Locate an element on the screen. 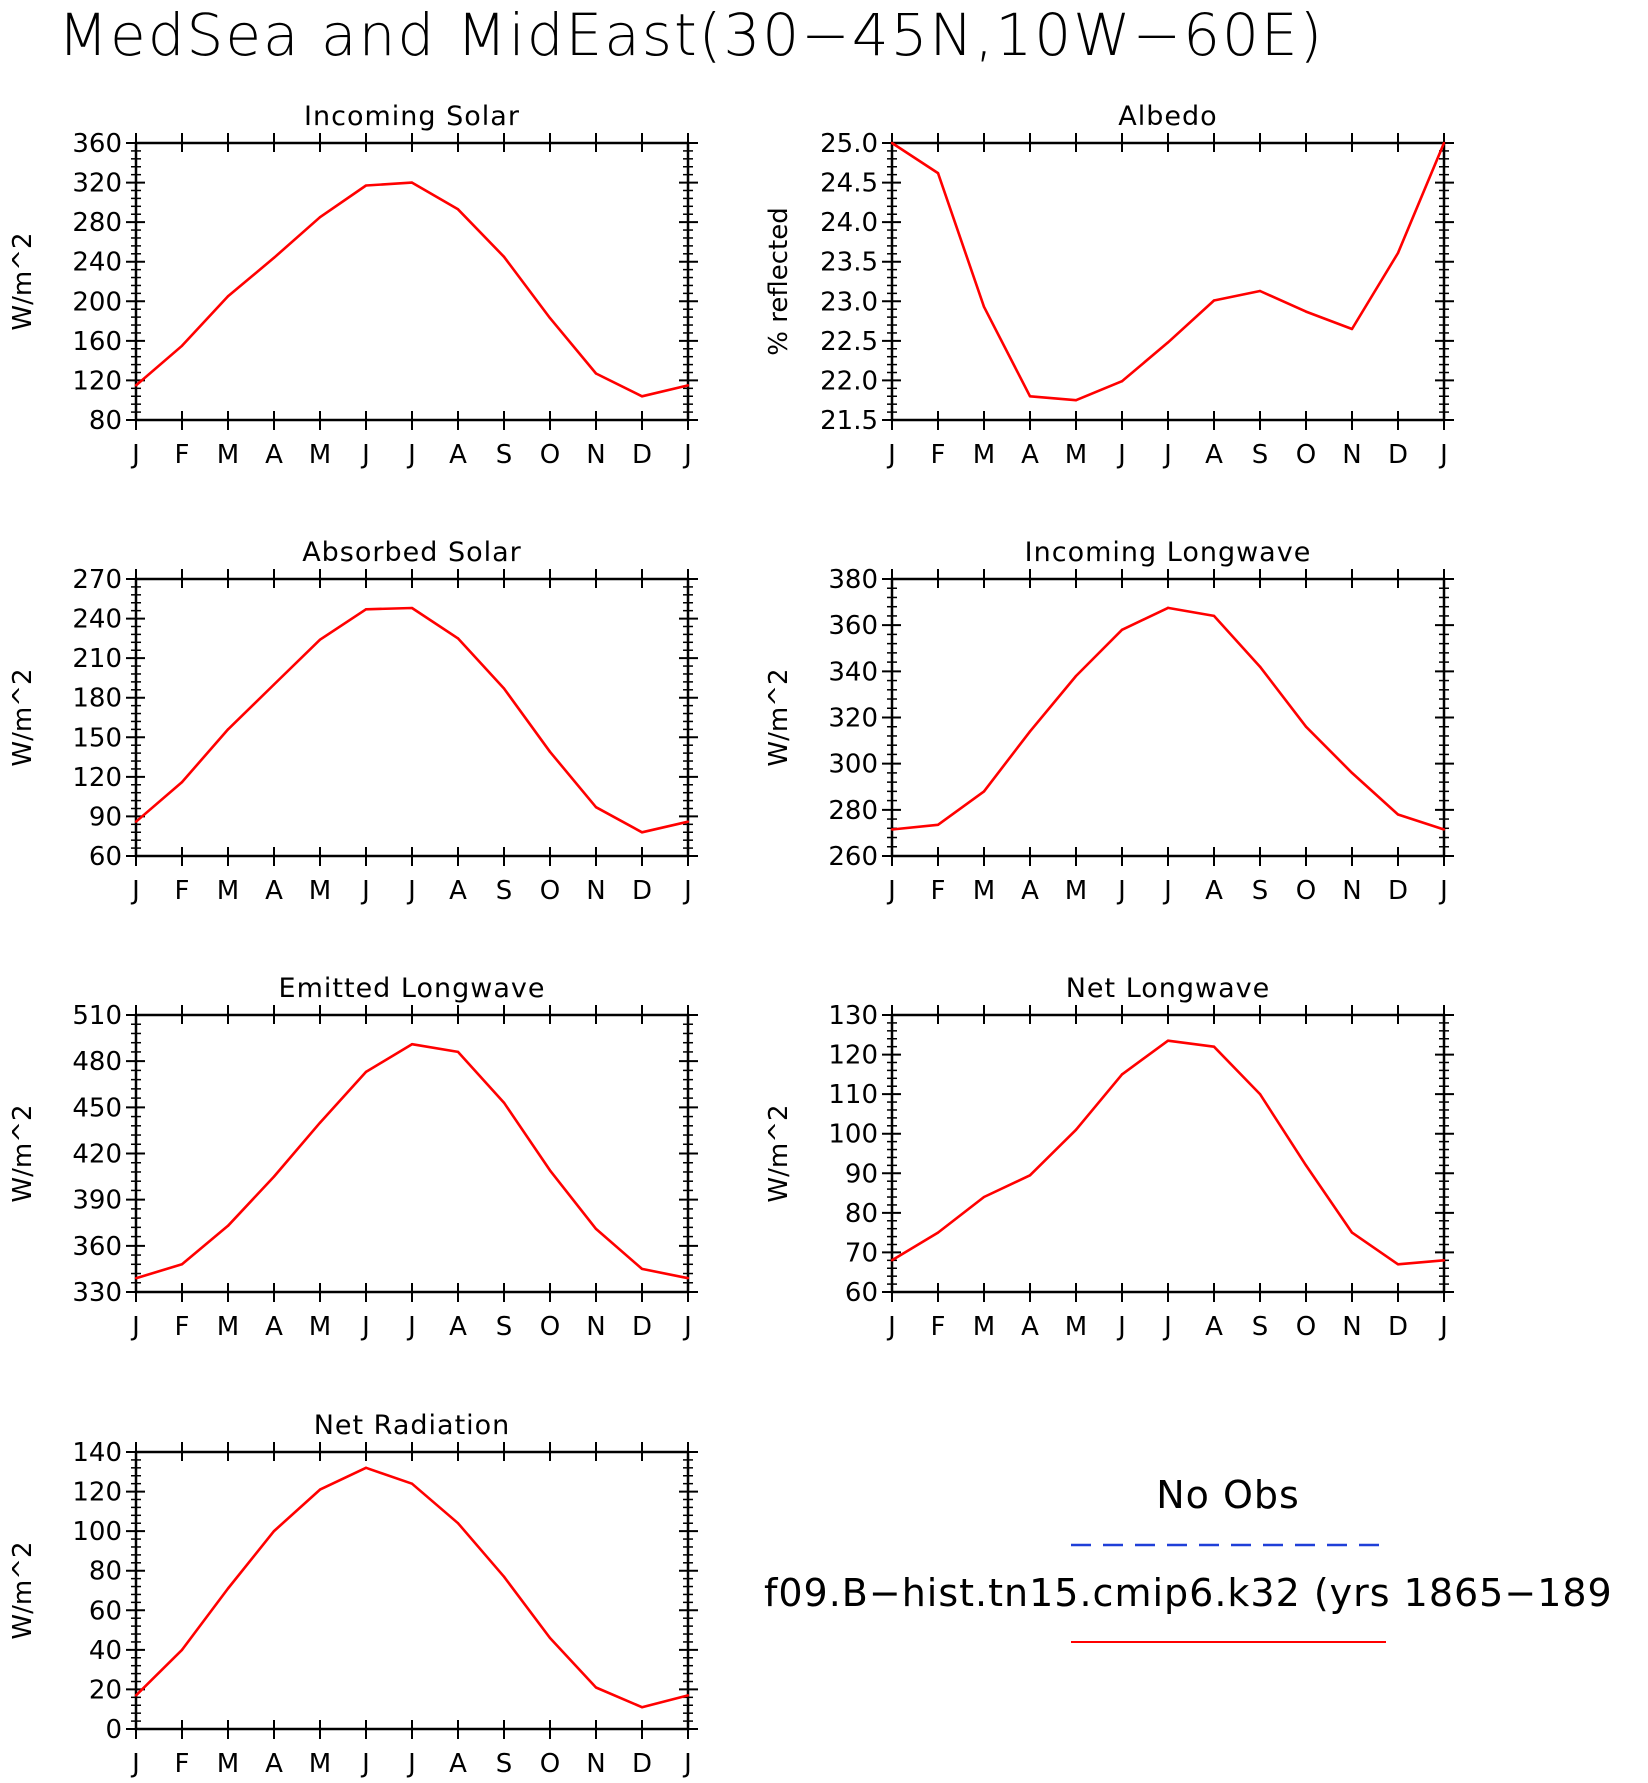 The height and width of the screenshot is (1783, 1648). absorbed-solar-title: Absorbed Solar is located at coordinates (412, 552).